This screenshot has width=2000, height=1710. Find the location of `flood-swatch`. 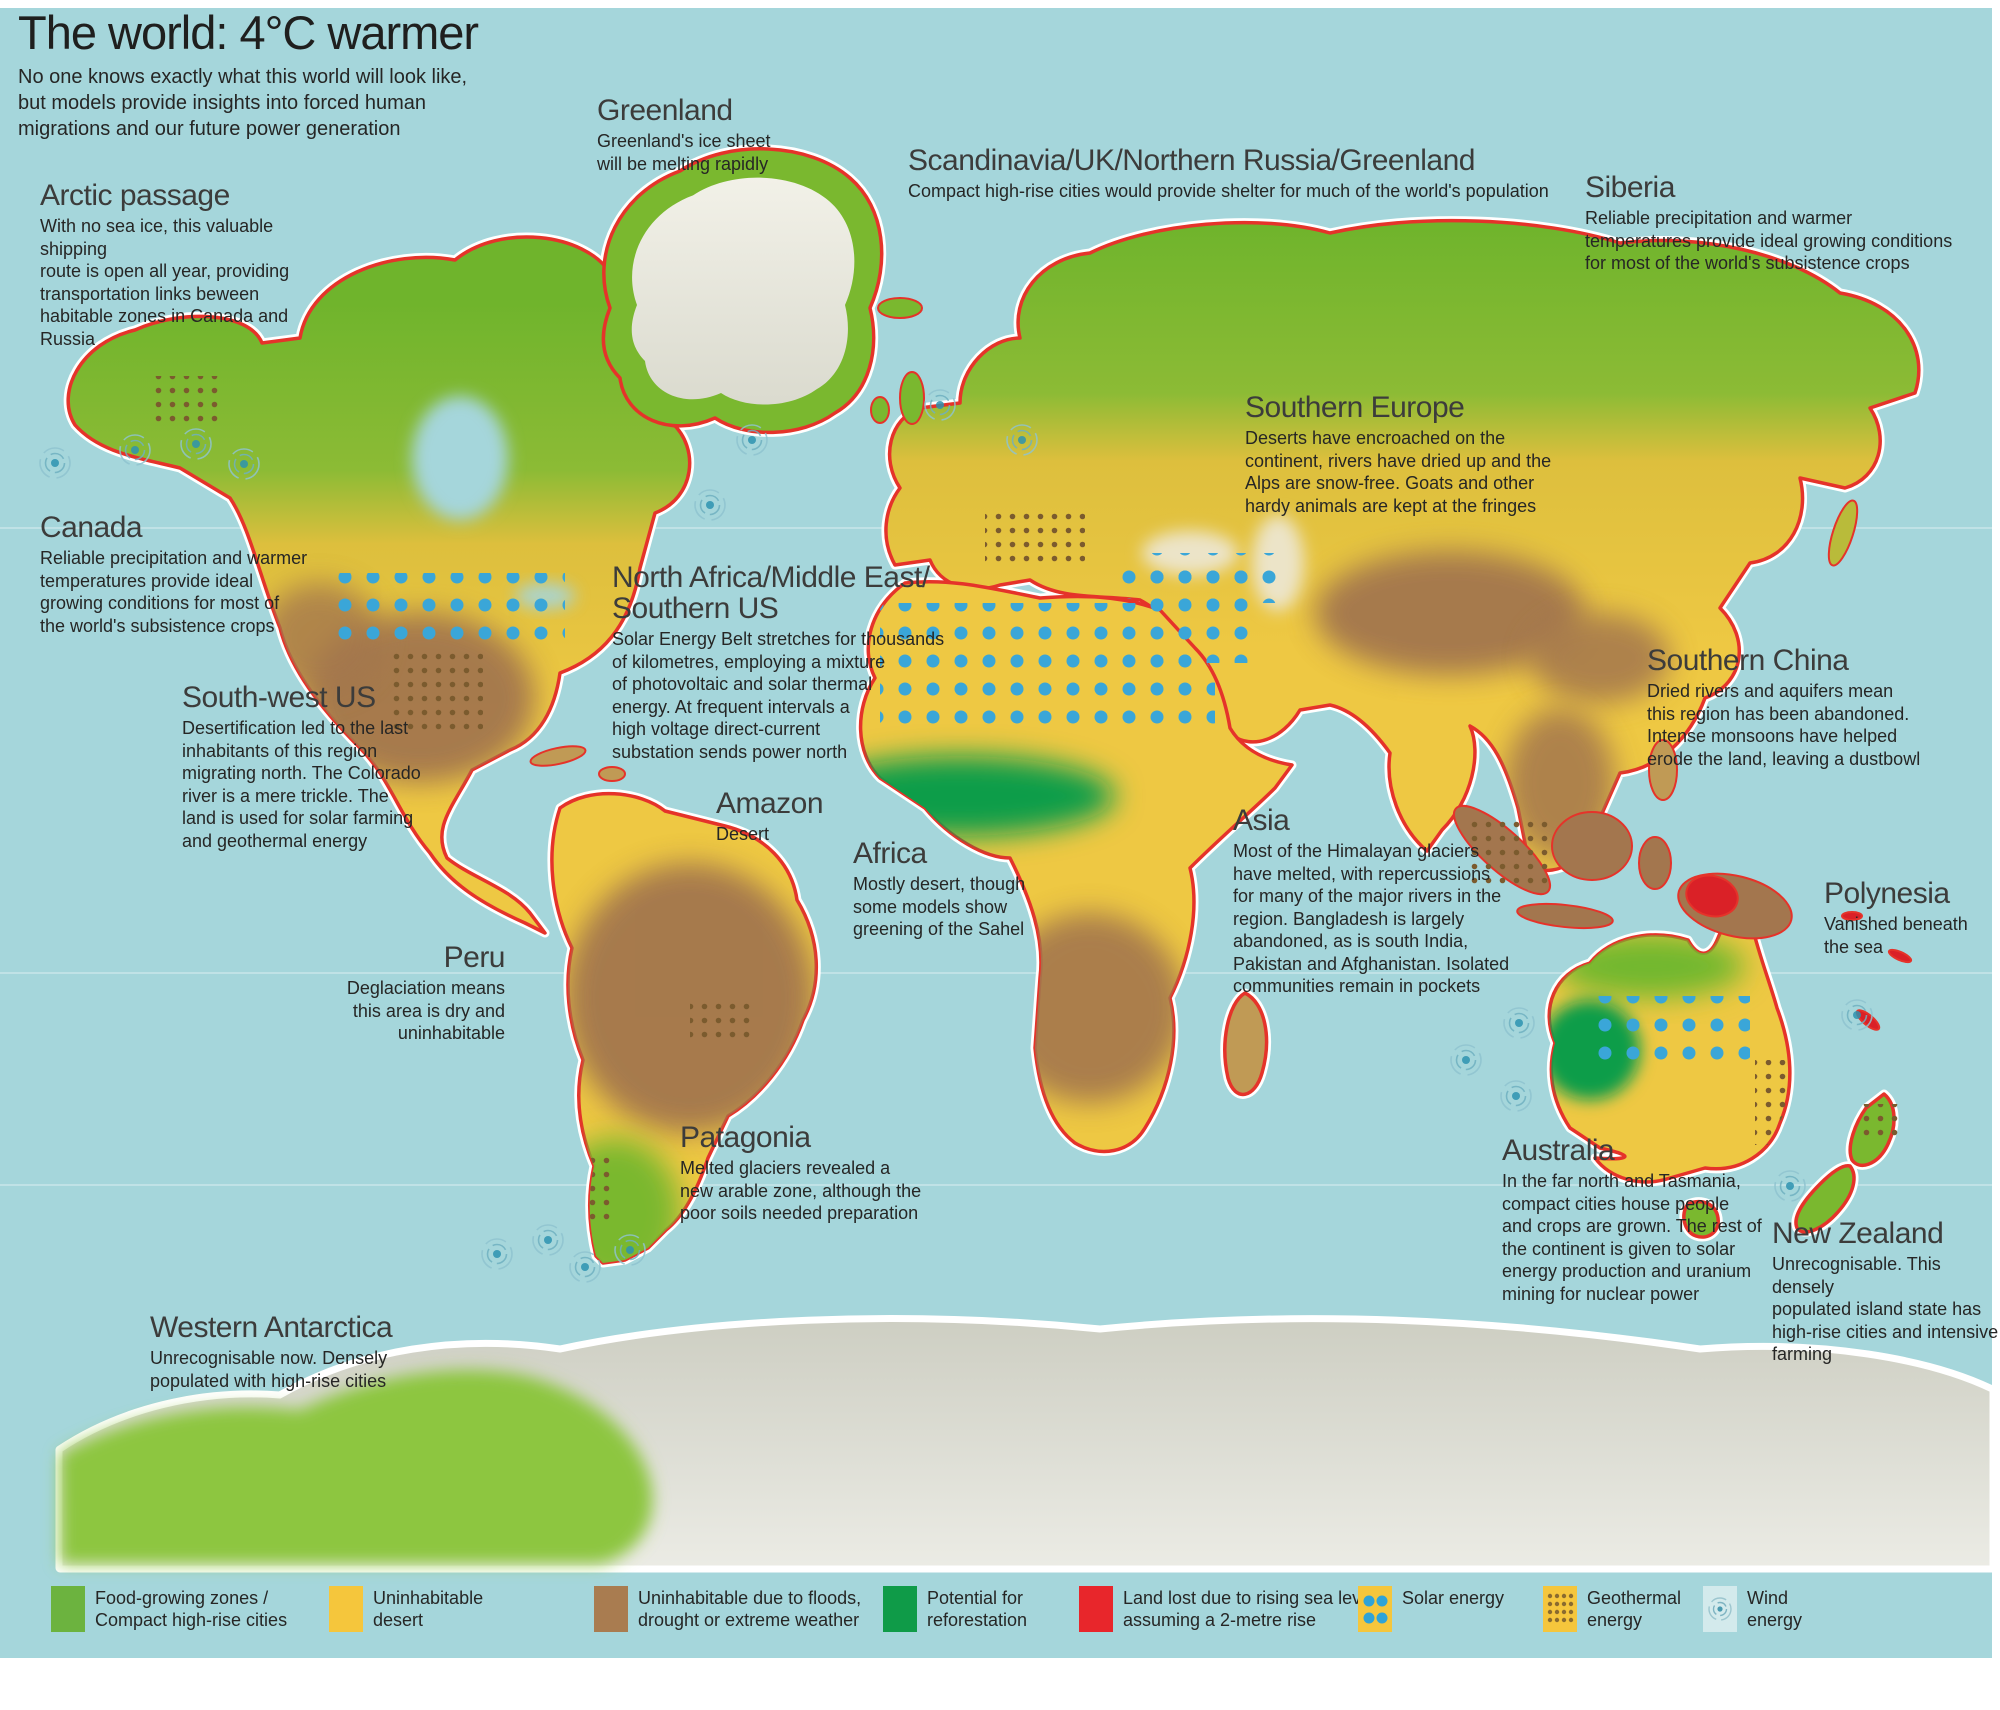

flood-swatch is located at coordinates (611, 1609).